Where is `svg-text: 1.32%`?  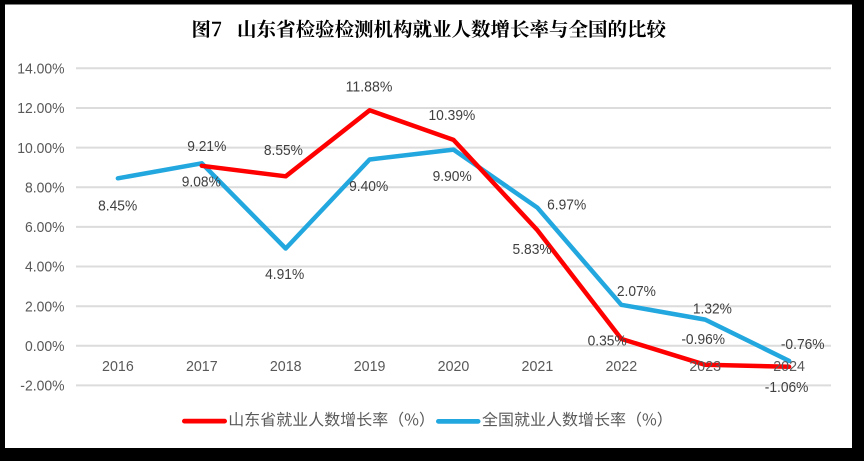
svg-text: 1.32% is located at coordinates (712, 309).